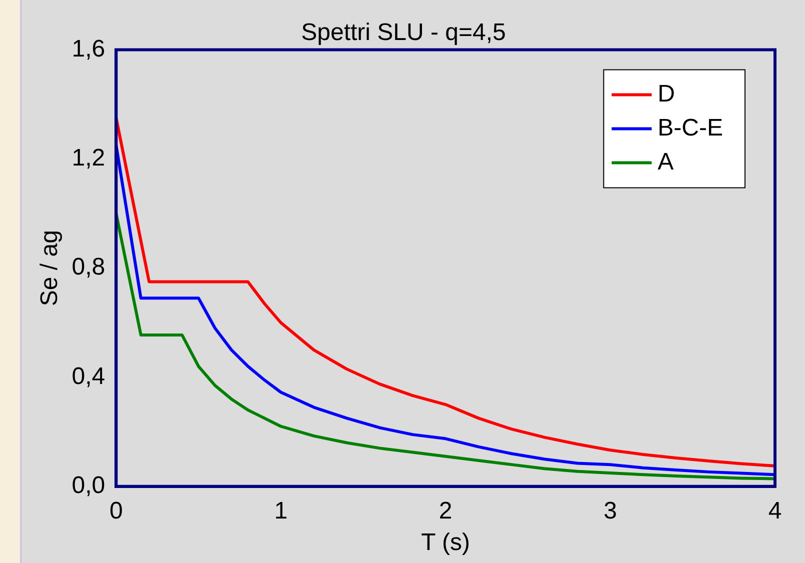 The height and width of the screenshot is (563, 805). What do you see at coordinates (667, 94) in the screenshot?
I see `legend-label: D` at bounding box center [667, 94].